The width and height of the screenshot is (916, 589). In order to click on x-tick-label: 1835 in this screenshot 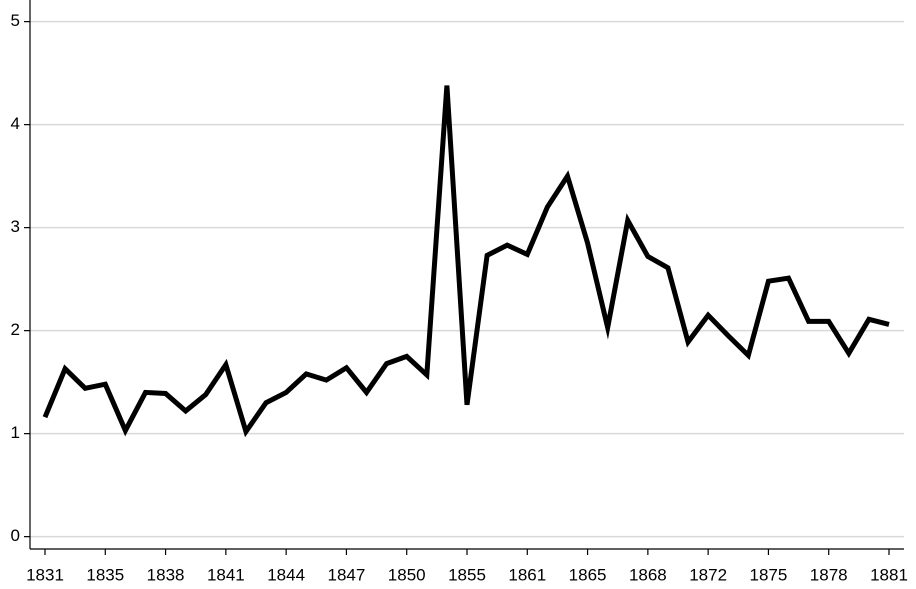, I will do `click(105, 574)`.